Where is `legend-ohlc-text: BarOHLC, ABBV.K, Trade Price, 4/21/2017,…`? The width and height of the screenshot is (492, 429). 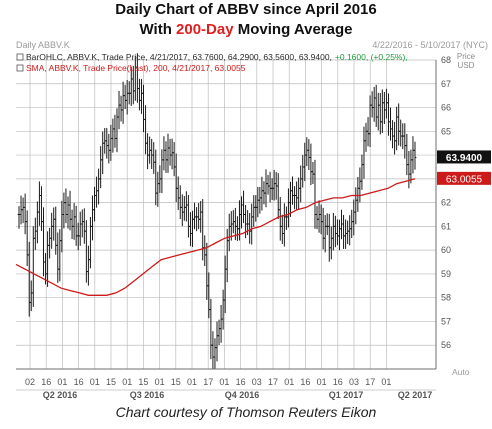
legend-ohlc-text: BarOHLC, ABBV.K, Trade Price, 4/21/2017,… is located at coordinates (179, 57).